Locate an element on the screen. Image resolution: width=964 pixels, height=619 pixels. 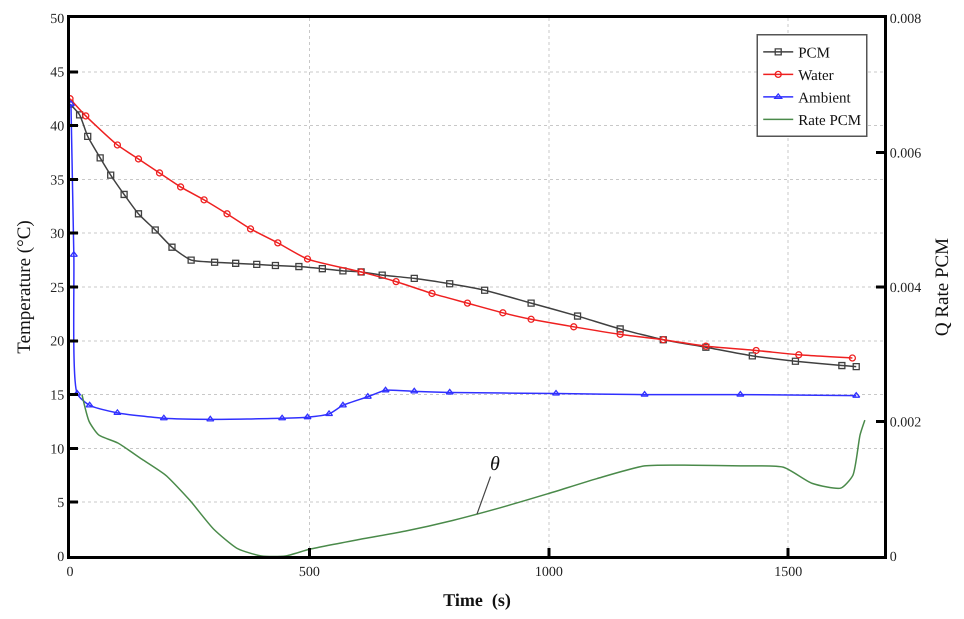
y-tick-label: 0 is located at coordinates (60, 557).